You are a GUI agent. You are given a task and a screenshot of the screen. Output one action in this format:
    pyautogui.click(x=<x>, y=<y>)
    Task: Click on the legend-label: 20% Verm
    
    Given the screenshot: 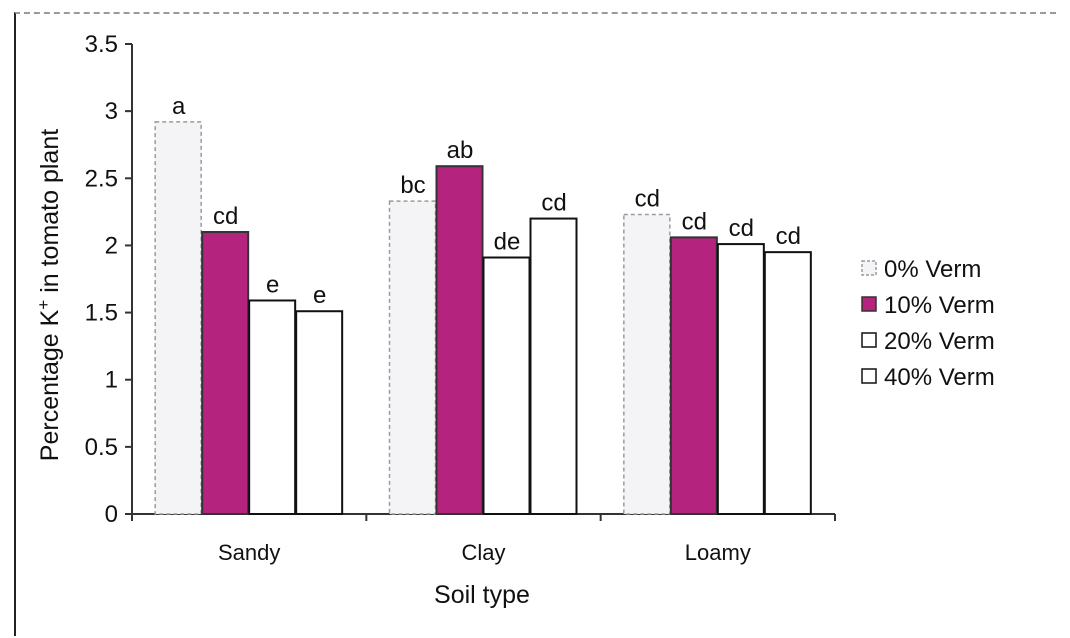 What is the action you would take?
    pyautogui.click(x=939, y=341)
    